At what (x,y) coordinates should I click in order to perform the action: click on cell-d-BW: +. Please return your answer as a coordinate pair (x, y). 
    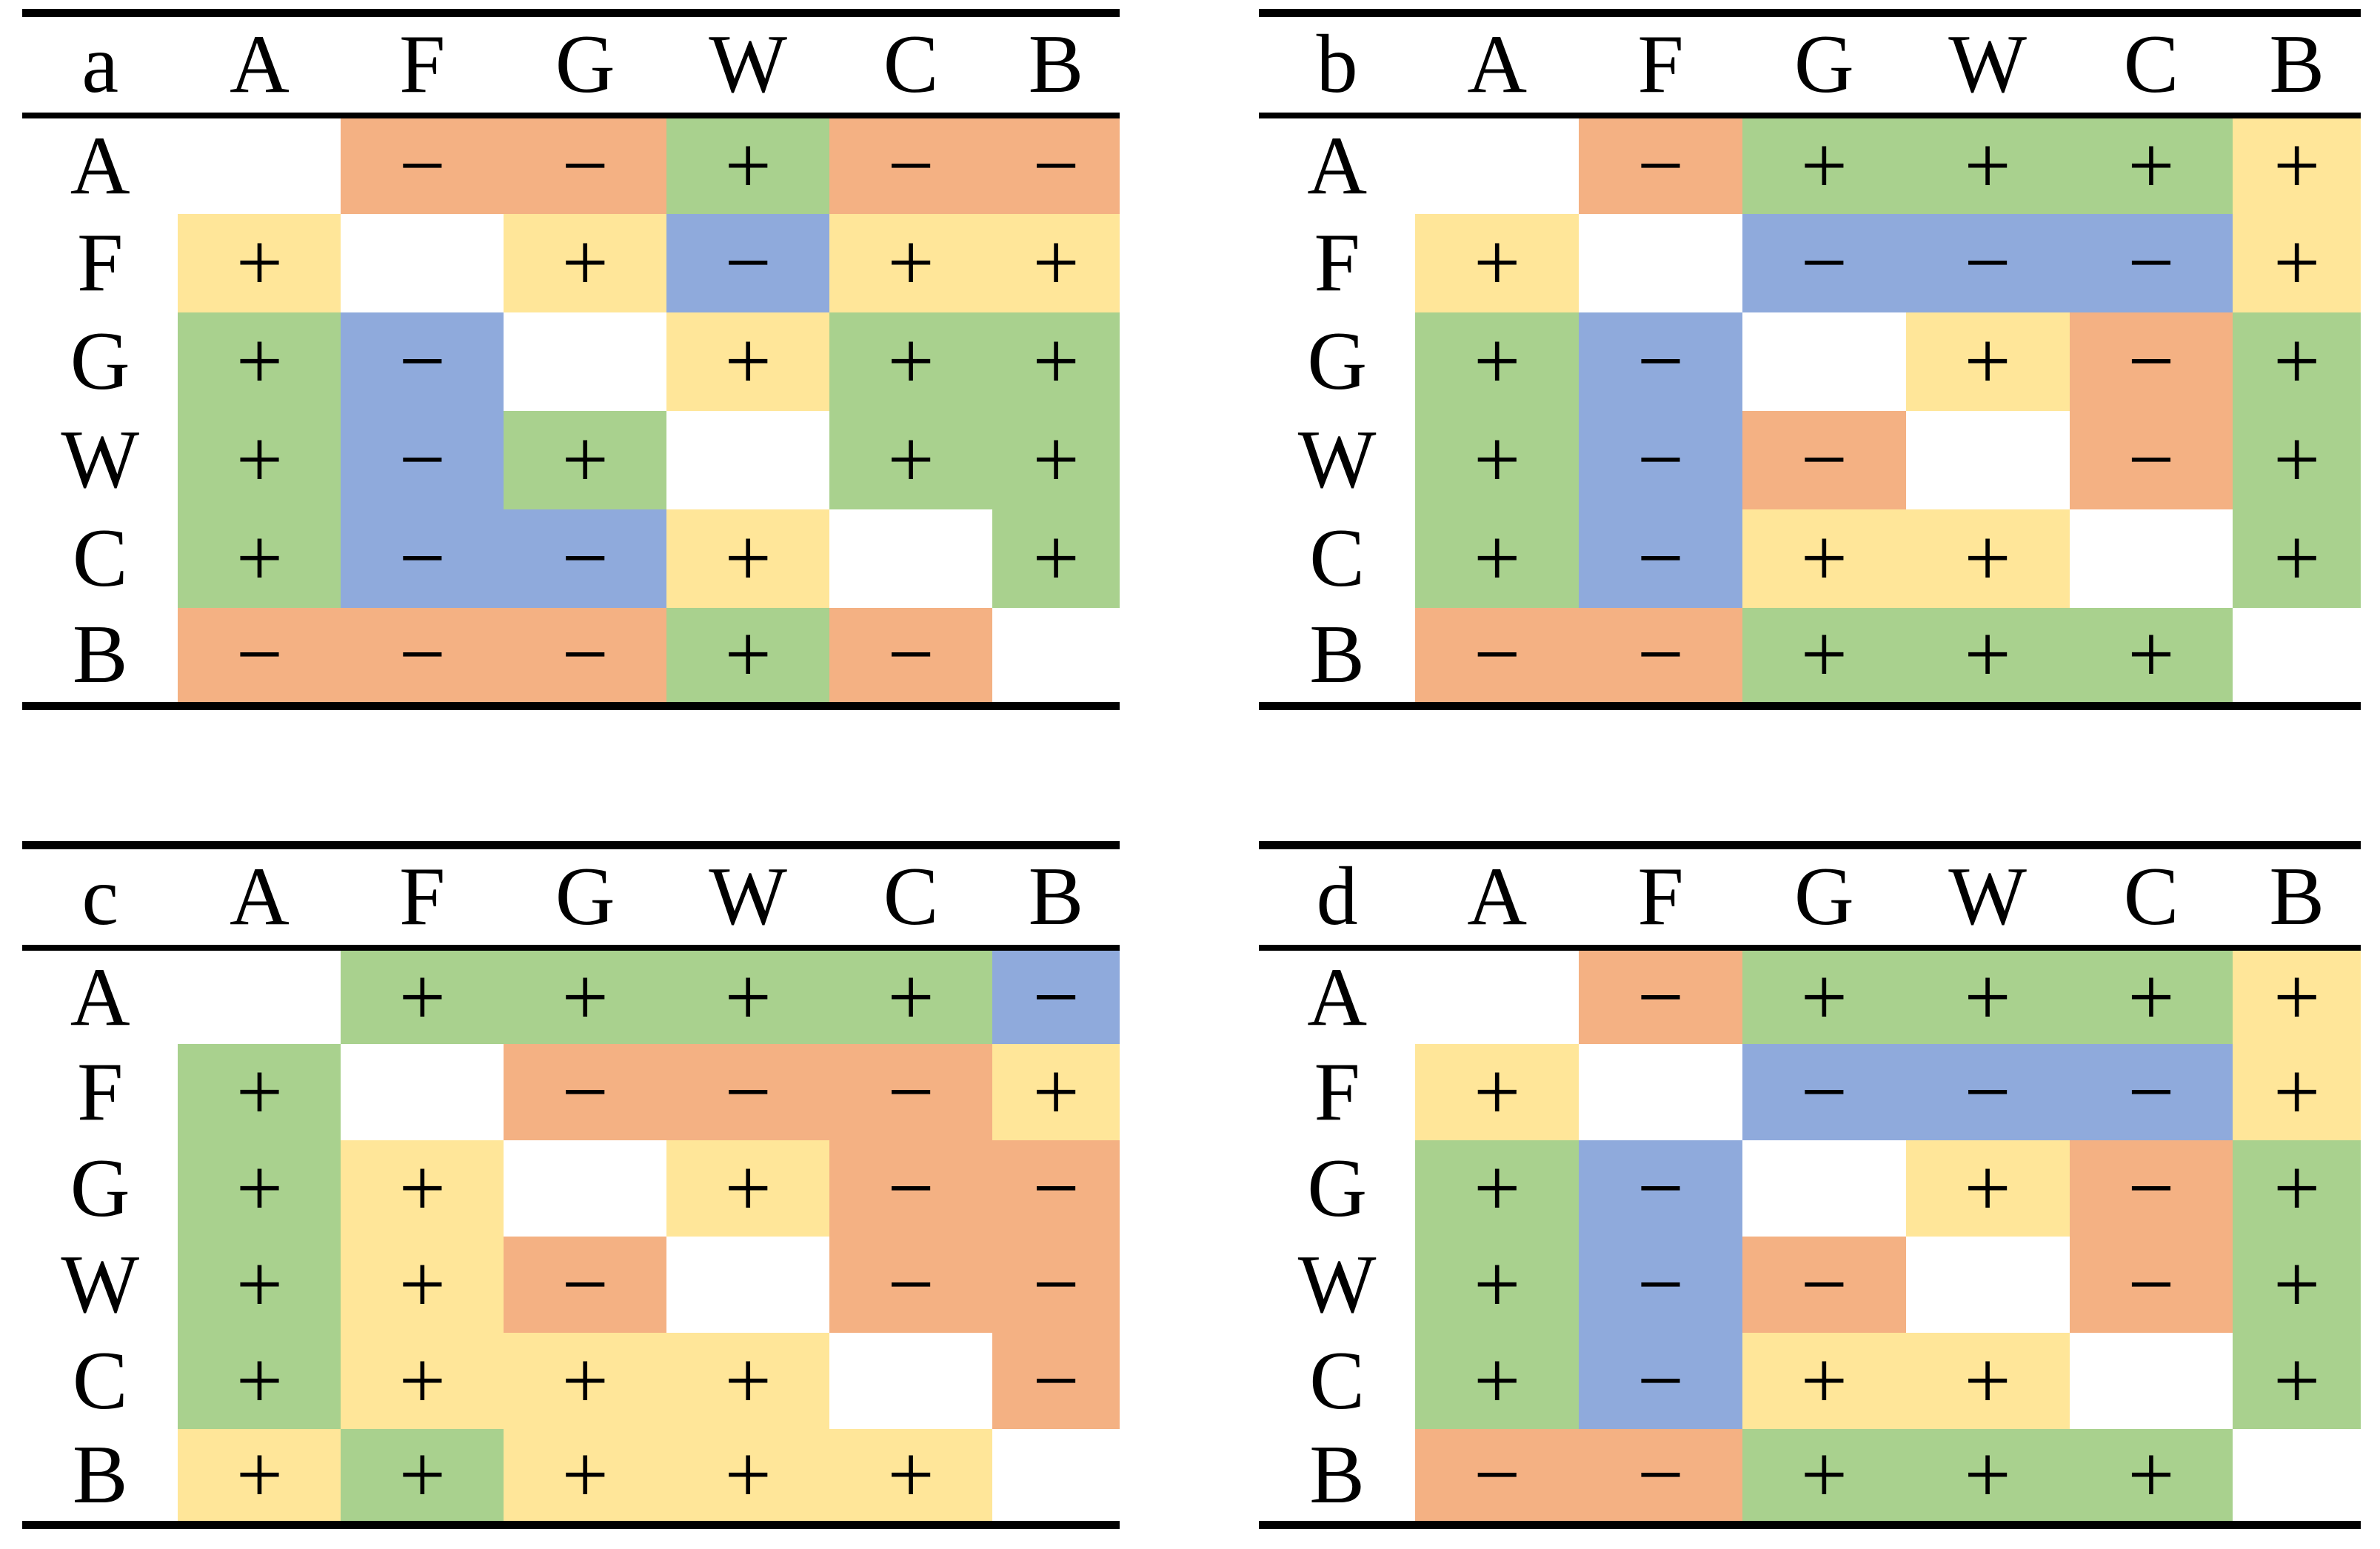
    Looking at the image, I should click on (1988, 1476).